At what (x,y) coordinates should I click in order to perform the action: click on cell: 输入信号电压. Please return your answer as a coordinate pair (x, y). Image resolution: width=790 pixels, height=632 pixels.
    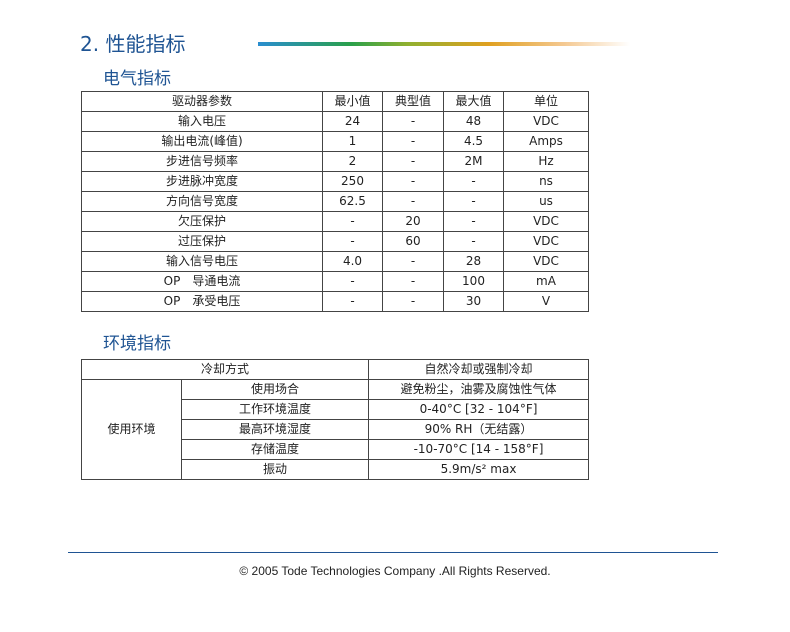
    Looking at the image, I should click on (202, 261).